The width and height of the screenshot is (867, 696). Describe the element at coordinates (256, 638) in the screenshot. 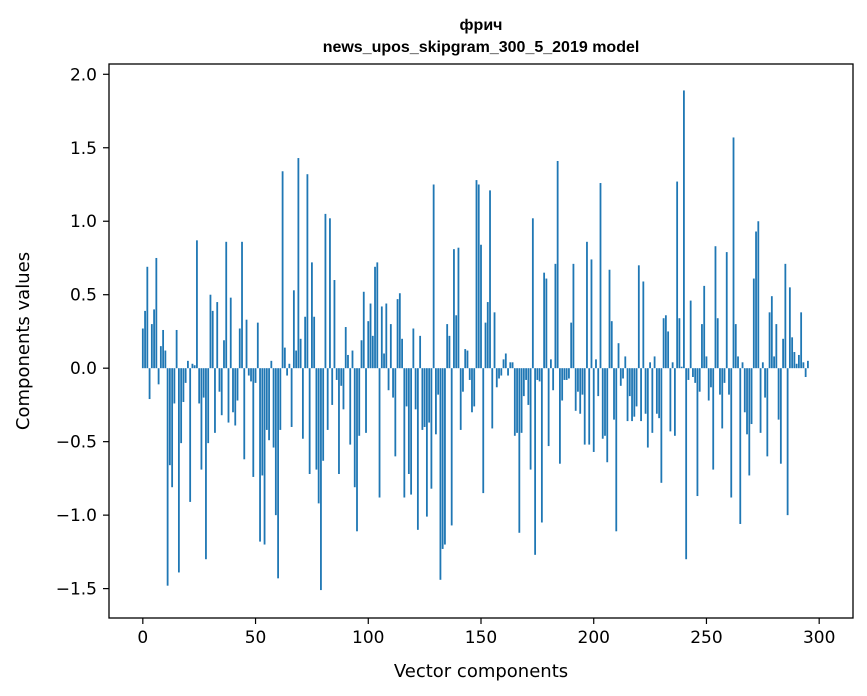

I see `x-tick-label-50: 50` at that location.